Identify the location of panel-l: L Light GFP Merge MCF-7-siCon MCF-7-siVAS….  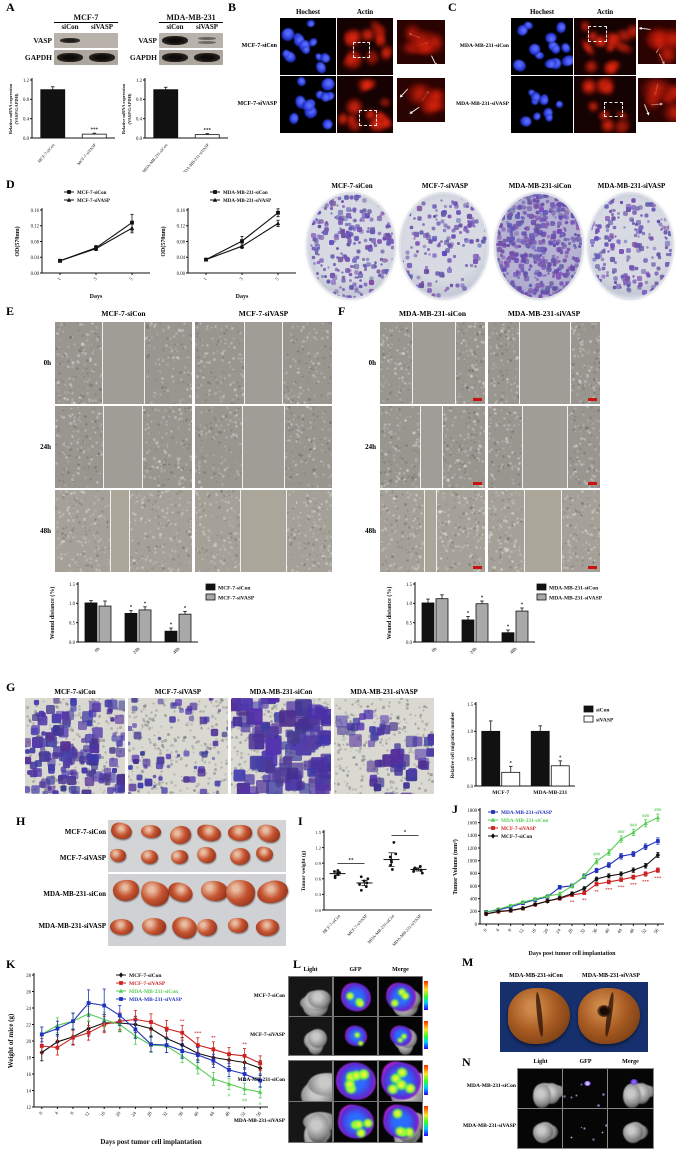
(330, 1052).